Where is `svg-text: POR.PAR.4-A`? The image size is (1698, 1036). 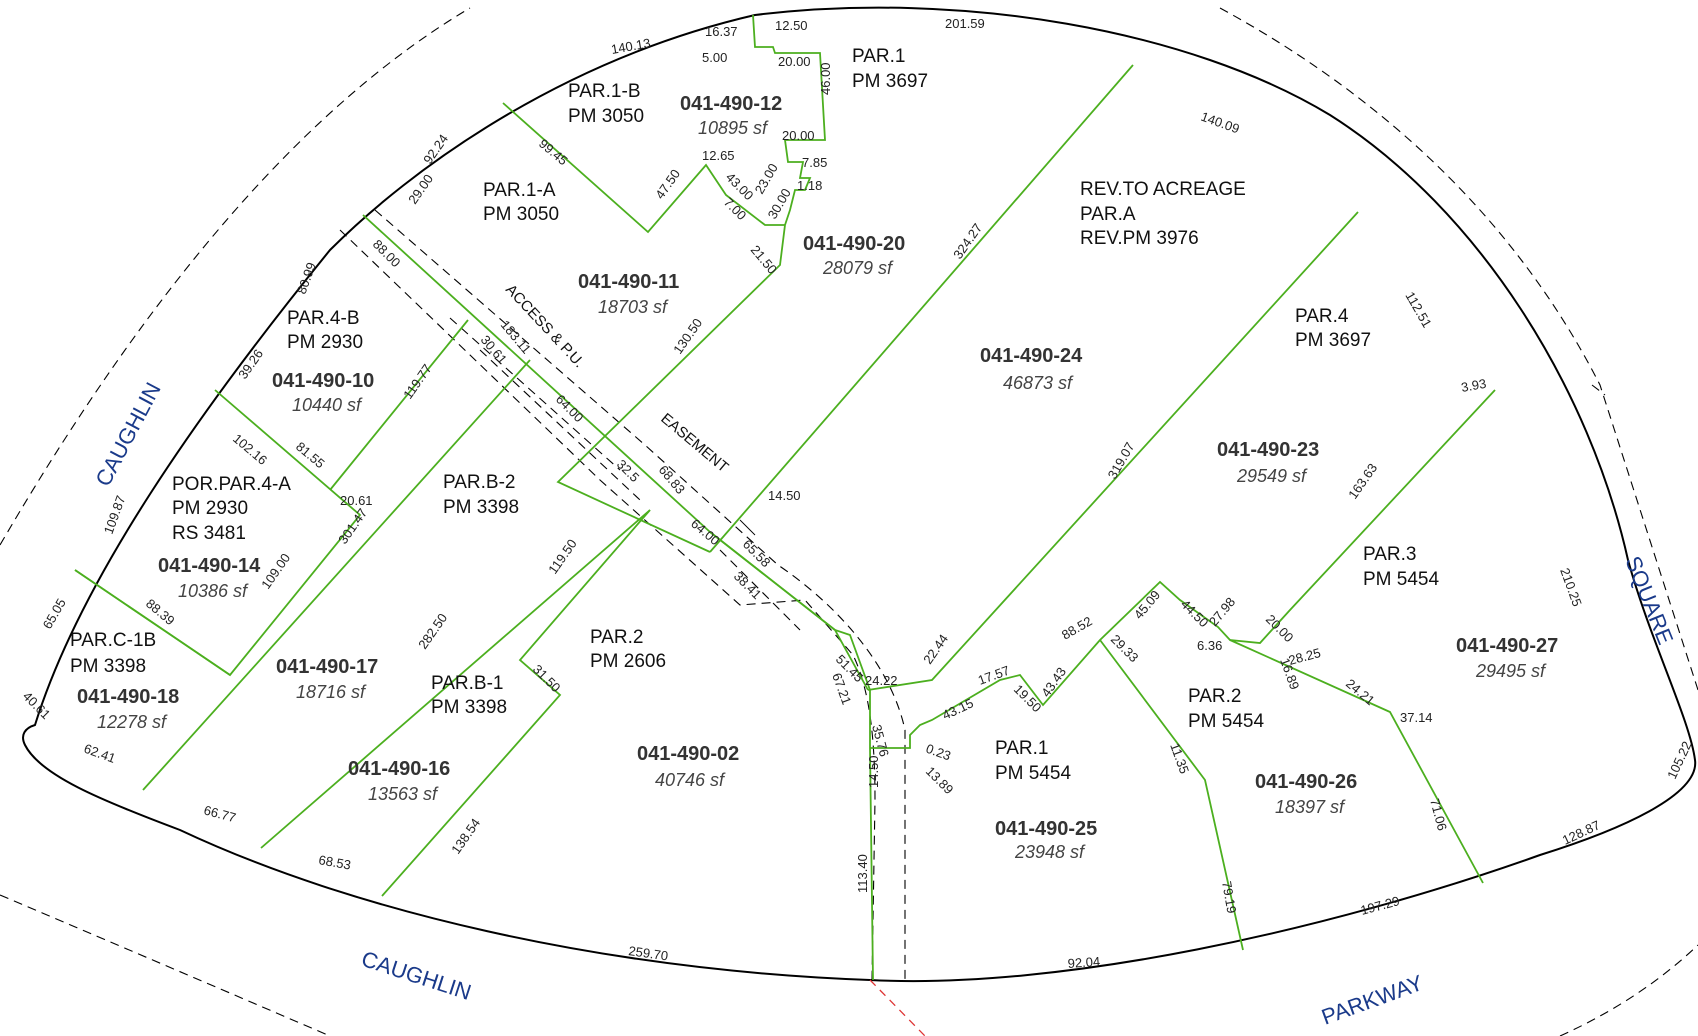
svg-text: POR.PAR.4-A is located at coordinates (231, 484).